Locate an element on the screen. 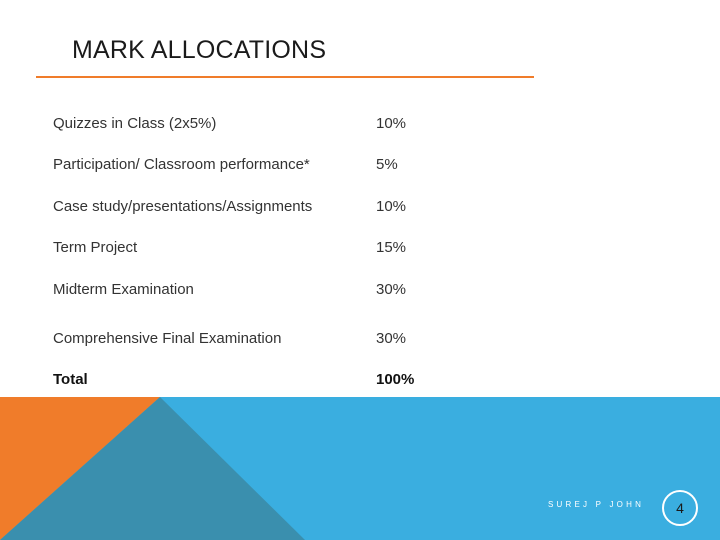  row-value: 5% is located at coordinates (387, 164).